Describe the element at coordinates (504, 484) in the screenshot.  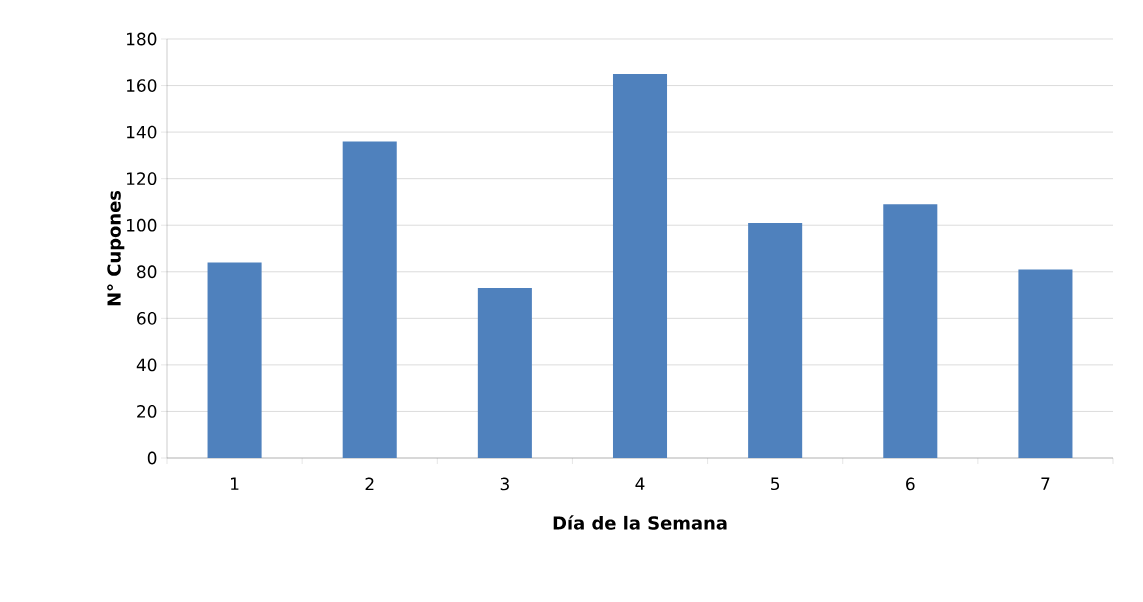
I see `x-tick-label: 3` at that location.